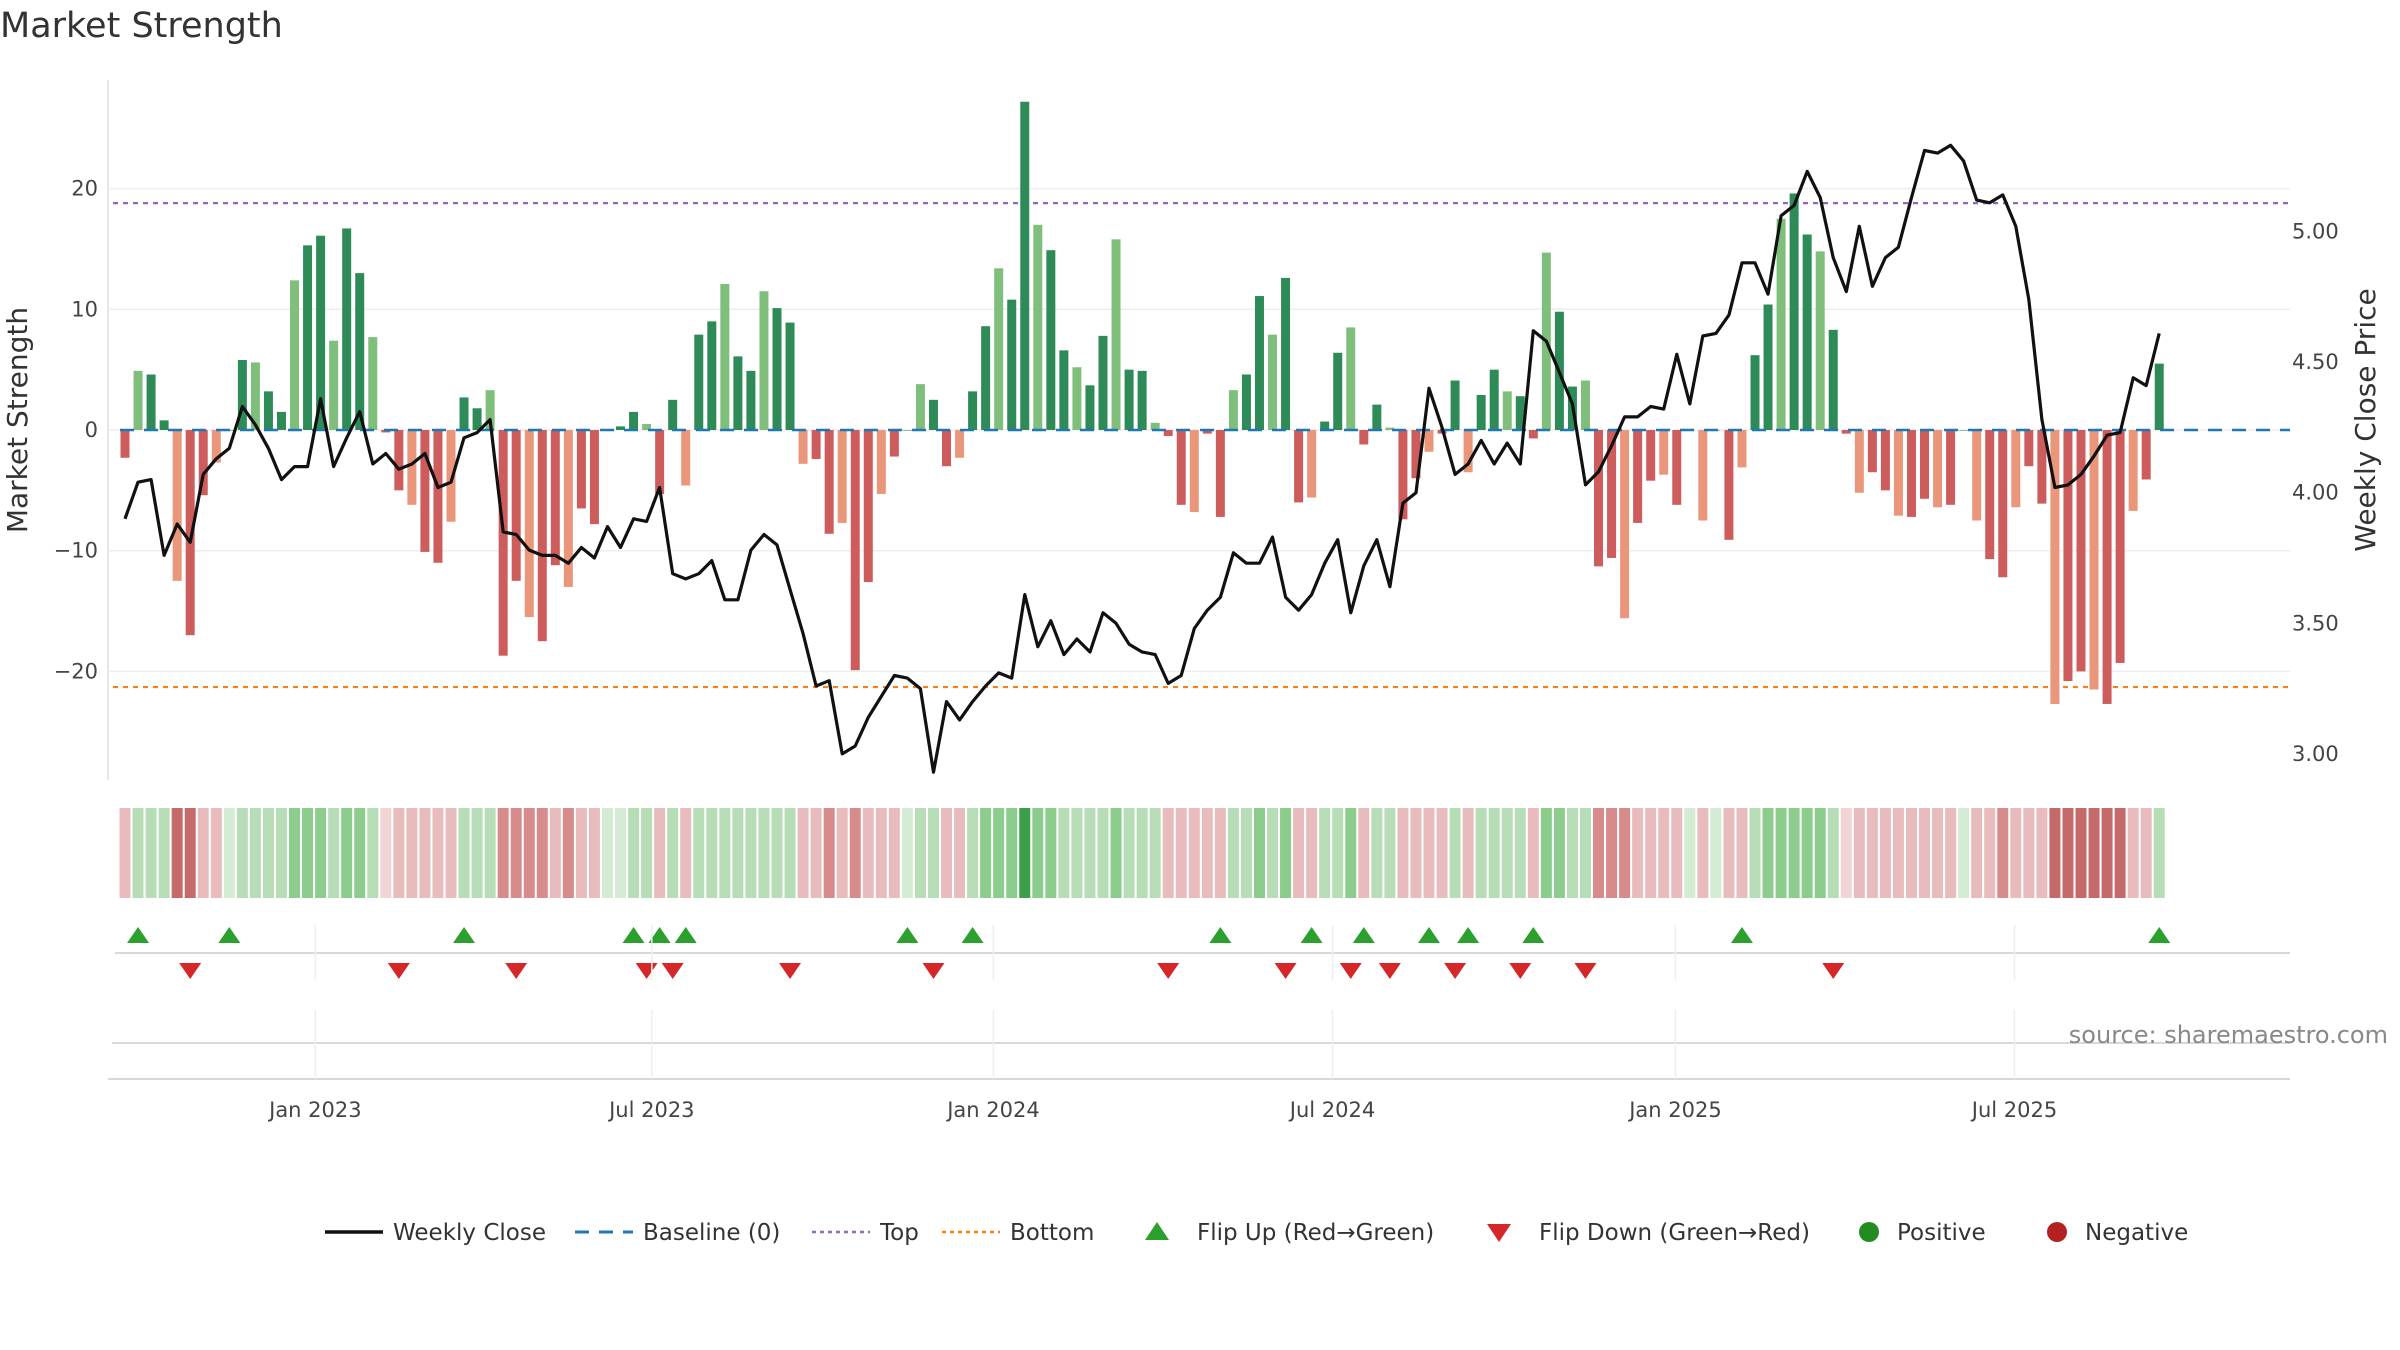  Describe the element at coordinates (17, 420) in the screenshot. I see `left-y-axis-title: Market Strength` at that location.